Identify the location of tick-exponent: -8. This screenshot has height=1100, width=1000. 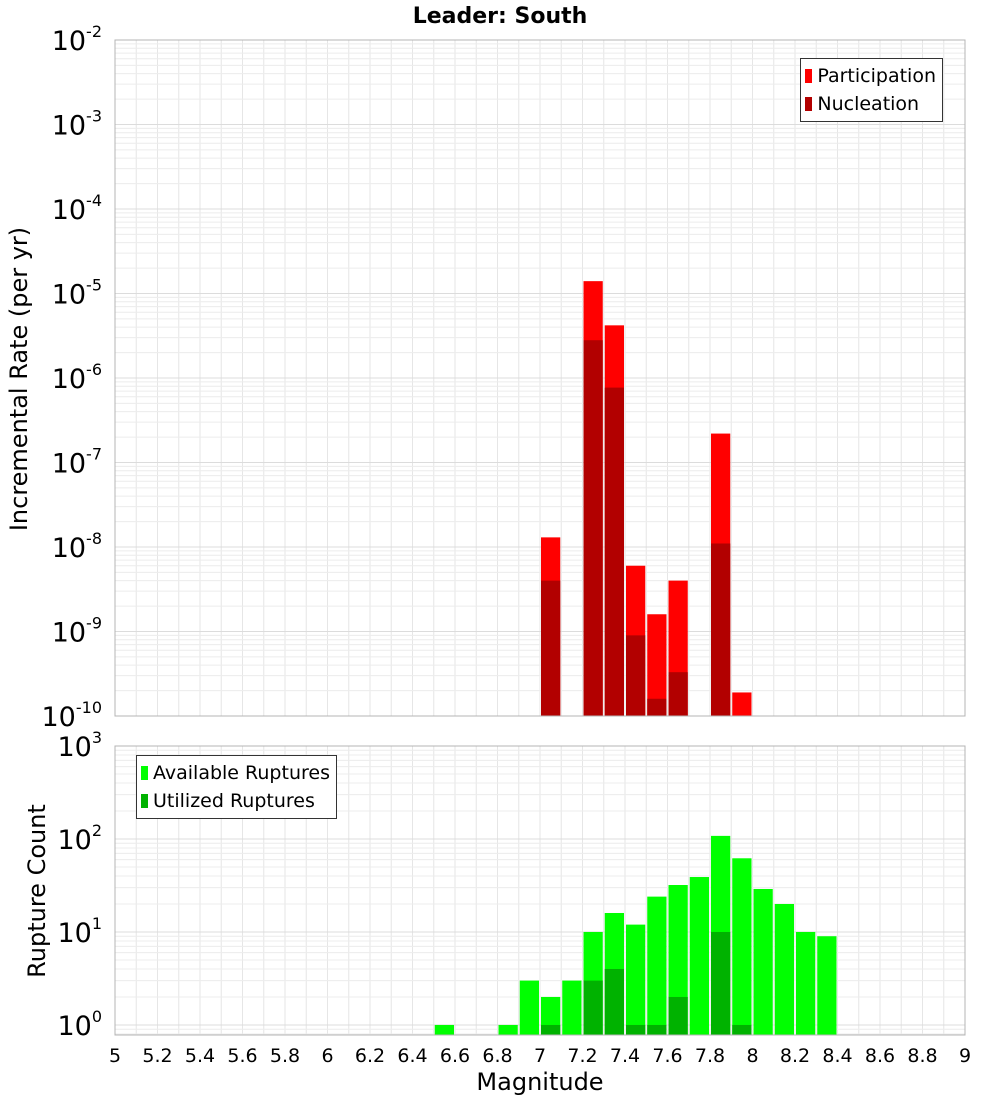
(94, 538).